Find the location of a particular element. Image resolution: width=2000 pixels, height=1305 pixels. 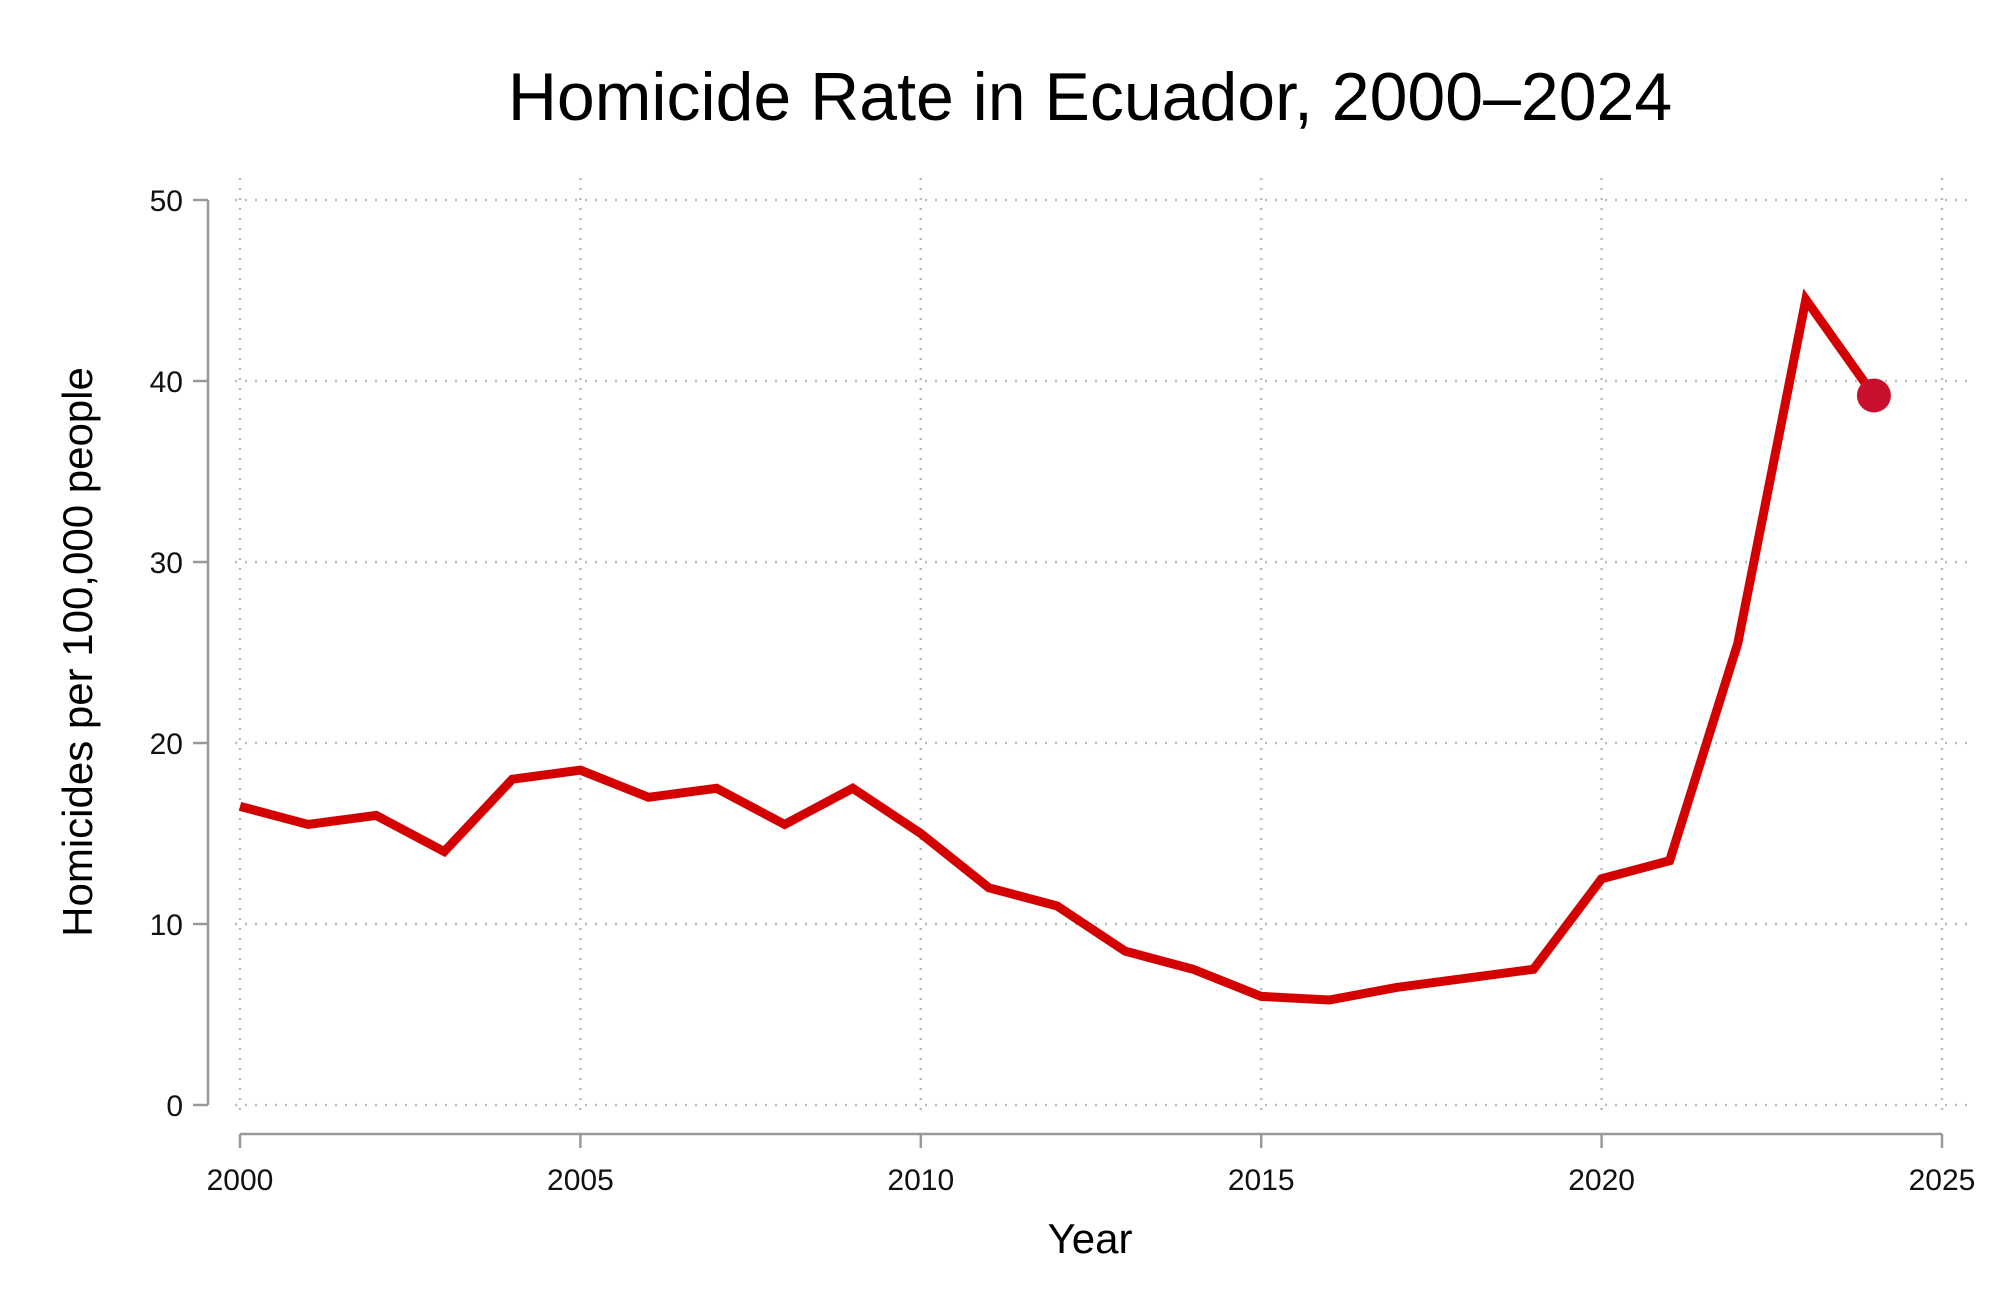

x-axis-label: Year is located at coordinates (1090, 1238).